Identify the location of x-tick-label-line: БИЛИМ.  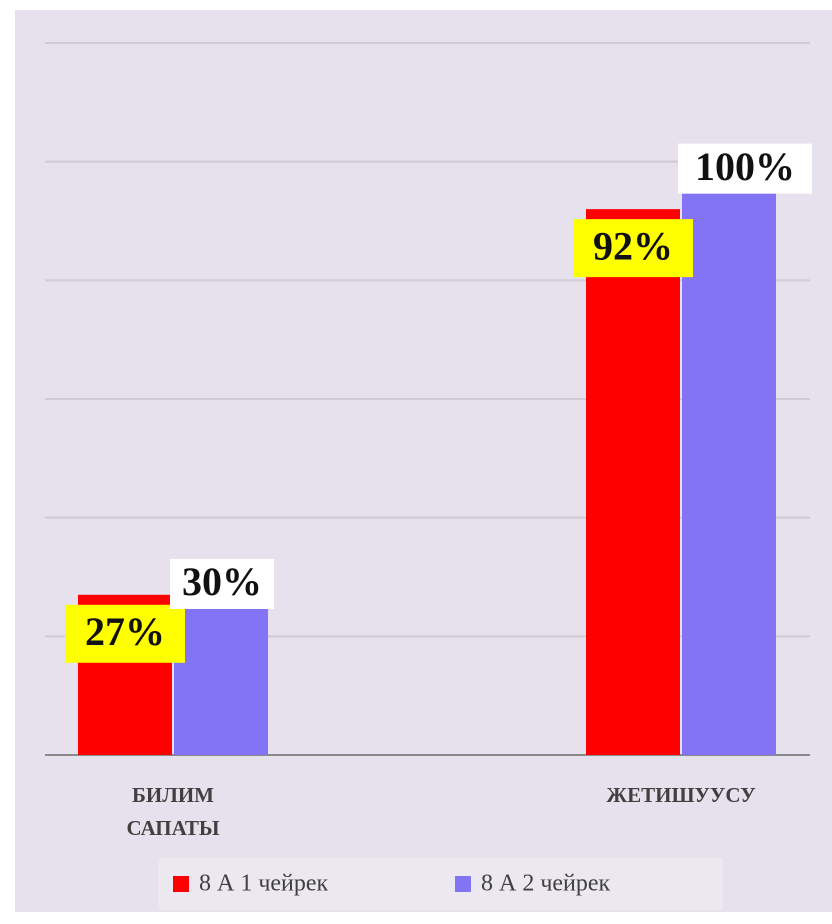
(173, 795).